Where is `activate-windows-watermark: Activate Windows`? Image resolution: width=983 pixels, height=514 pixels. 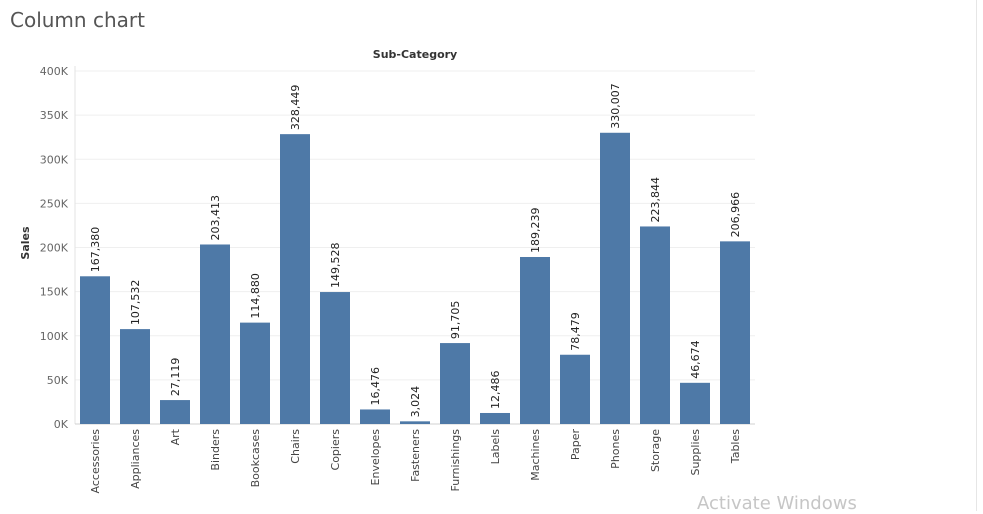
activate-windows-watermark: Activate Windows is located at coordinates (777, 503).